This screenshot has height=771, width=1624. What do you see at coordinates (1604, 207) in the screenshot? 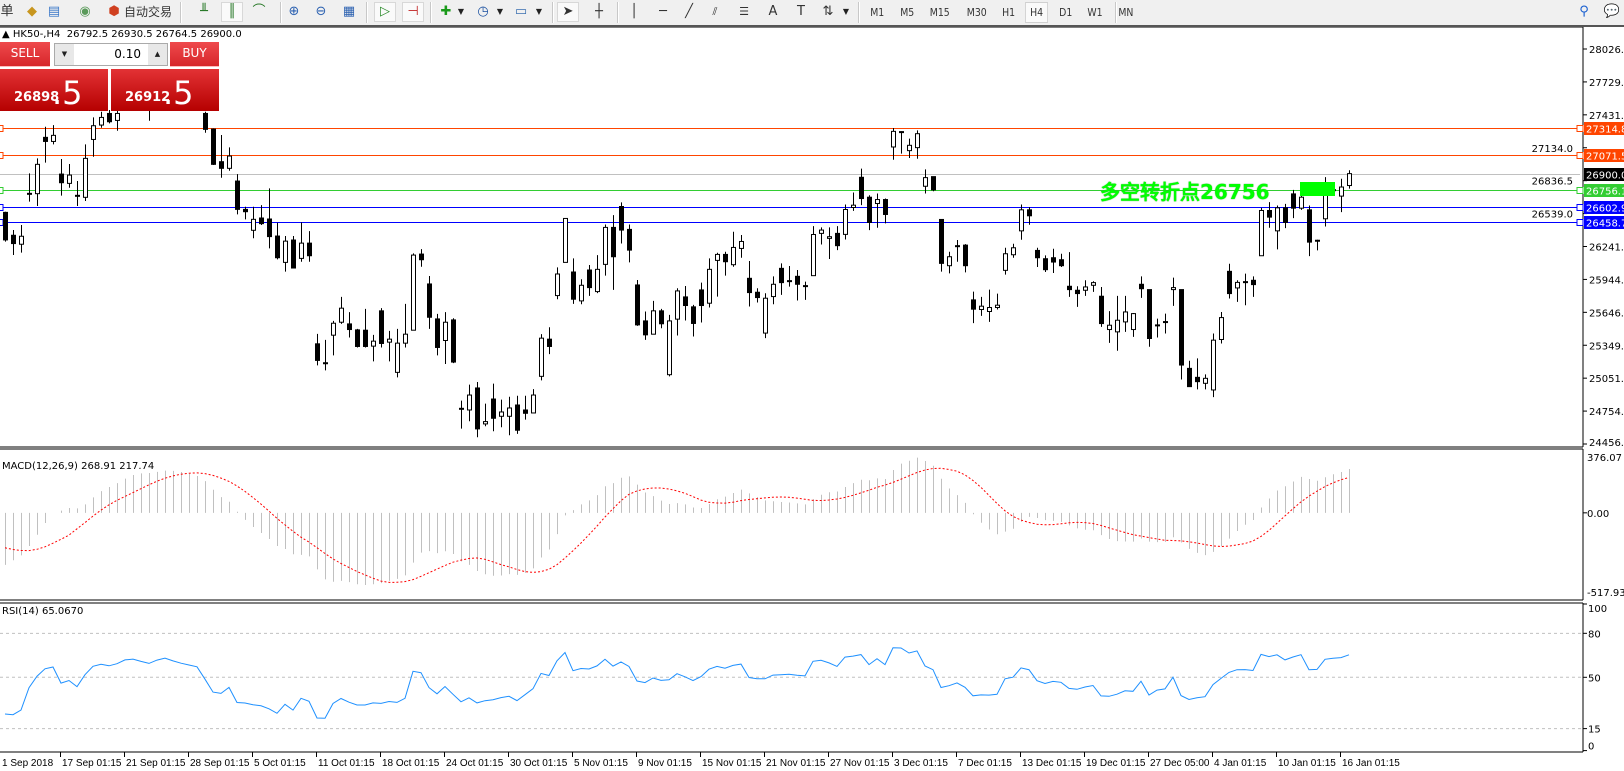
I see `line-price-tag` at bounding box center [1604, 207].